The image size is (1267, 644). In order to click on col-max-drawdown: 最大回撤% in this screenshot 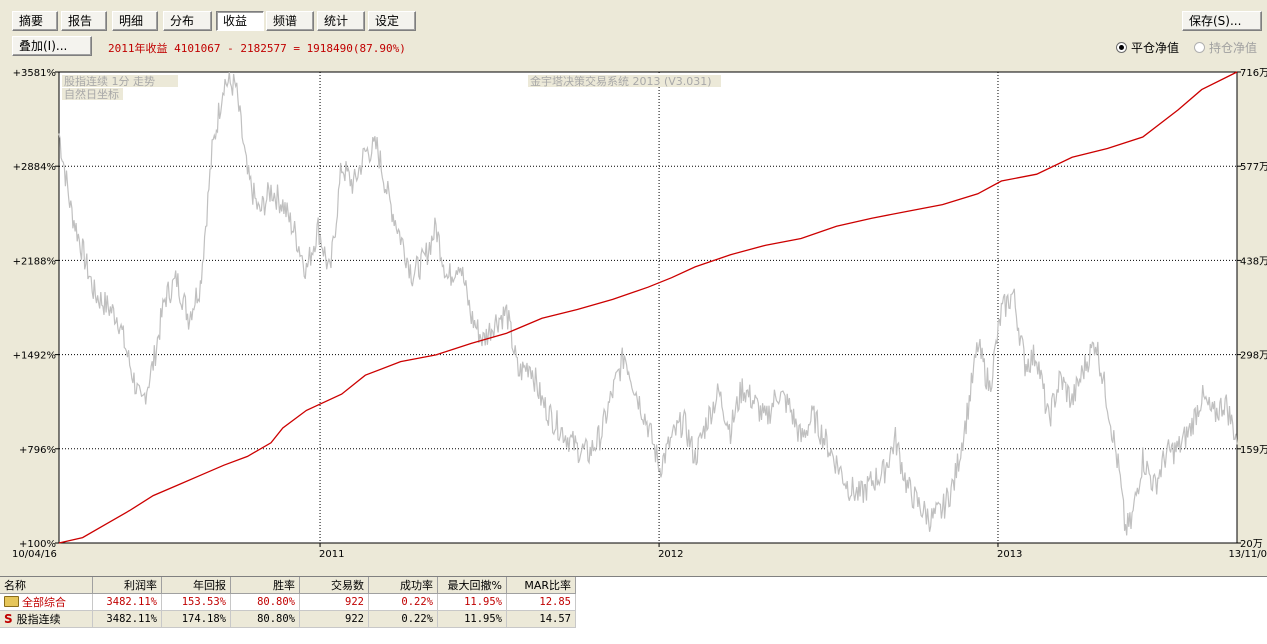, I will do `click(472, 585)`.